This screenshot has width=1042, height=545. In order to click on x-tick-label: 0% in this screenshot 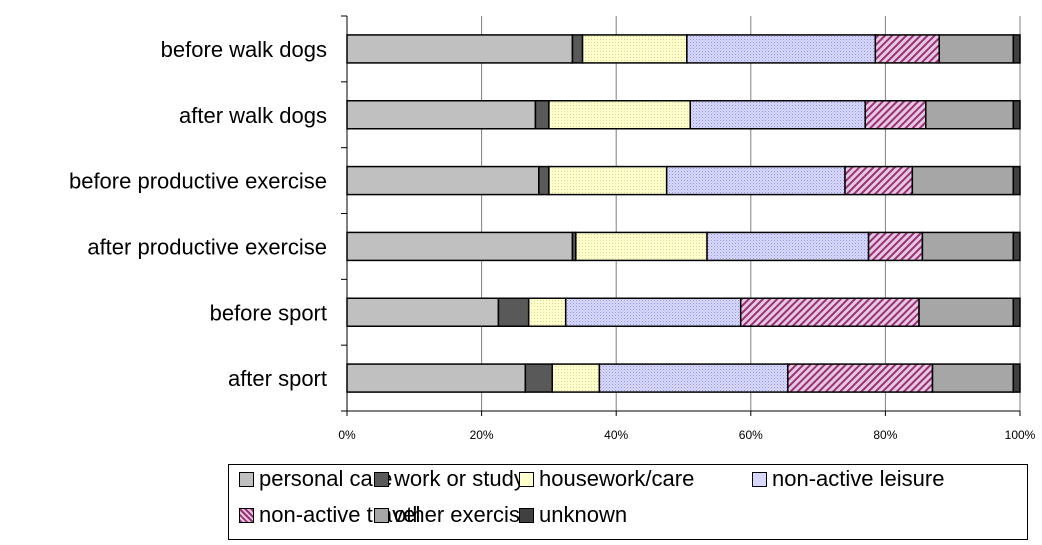, I will do `click(347, 435)`.